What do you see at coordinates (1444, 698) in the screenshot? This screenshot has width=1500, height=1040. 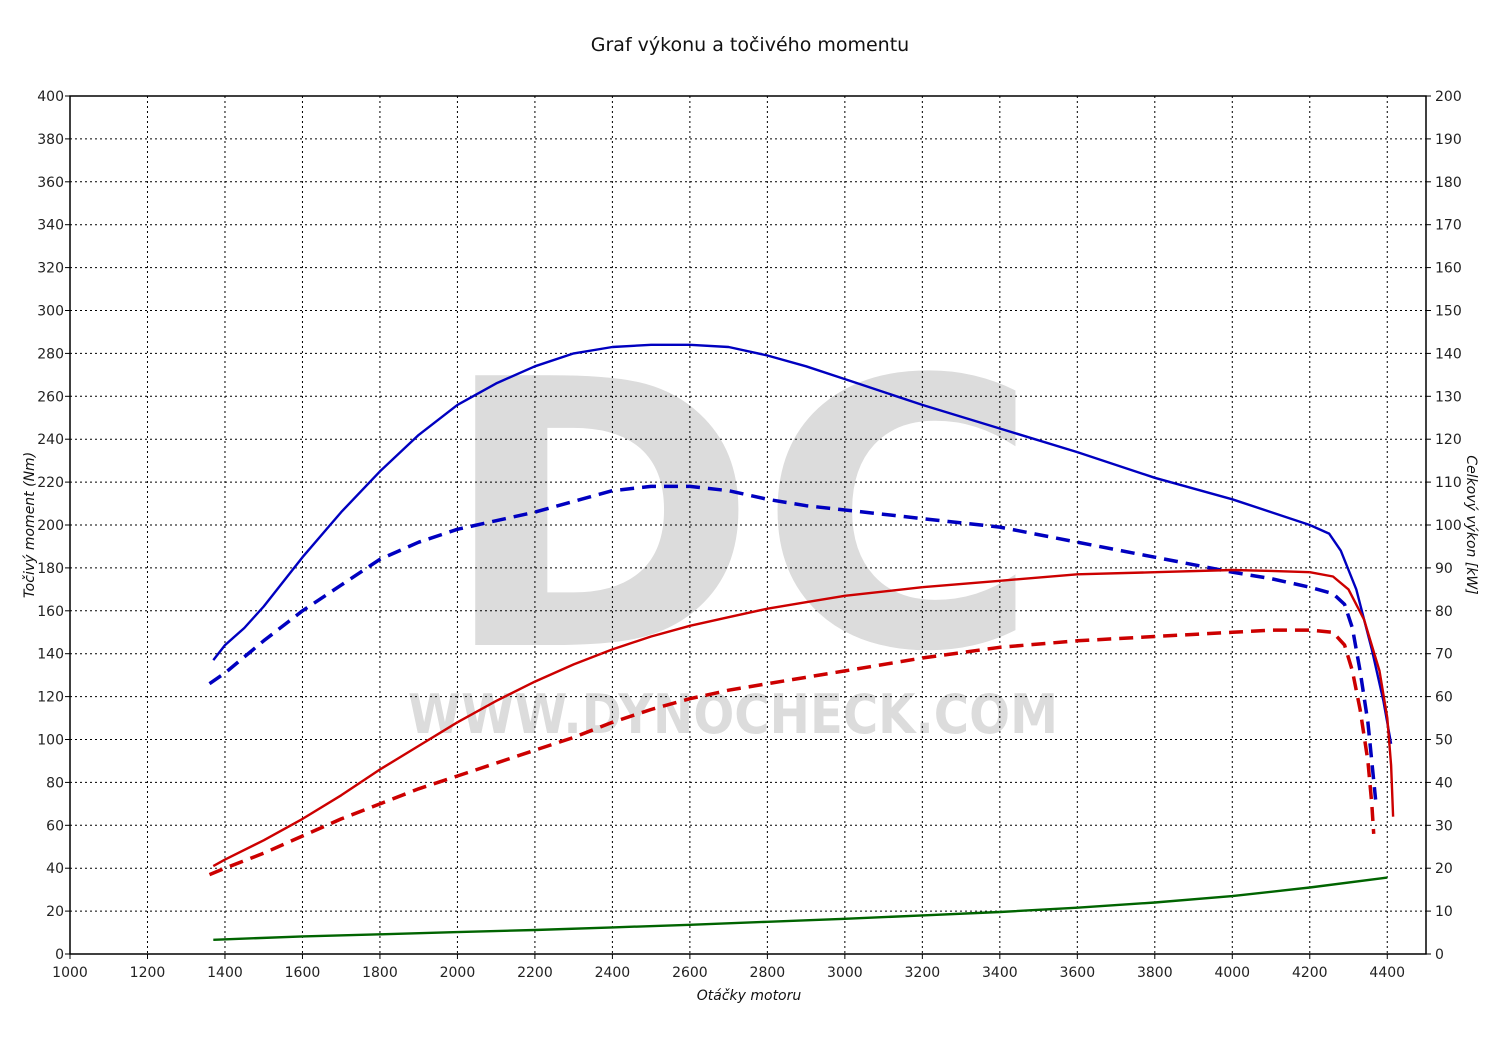 I see `y2-tick-label: 60` at bounding box center [1444, 698].